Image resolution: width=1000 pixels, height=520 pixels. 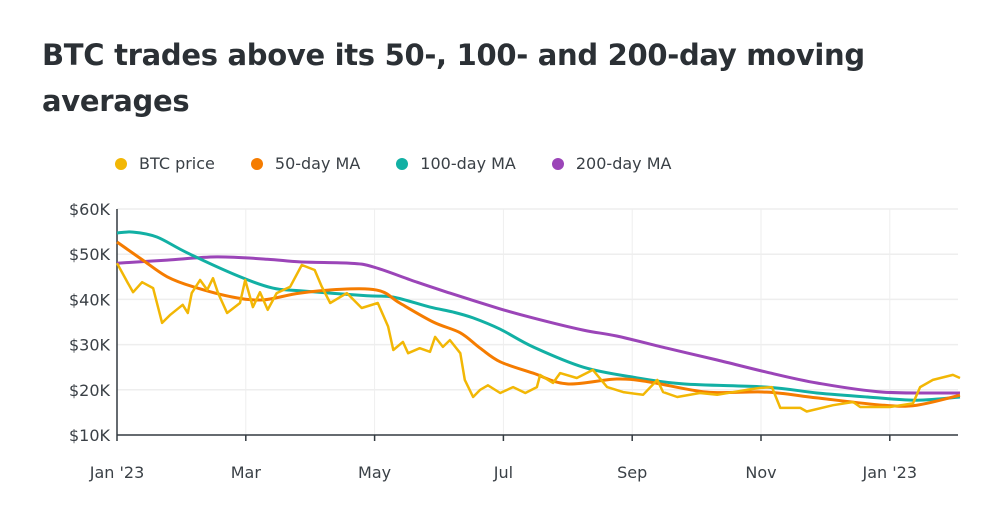 I want to click on y-tick-label: $10K, so click(x=90, y=435).